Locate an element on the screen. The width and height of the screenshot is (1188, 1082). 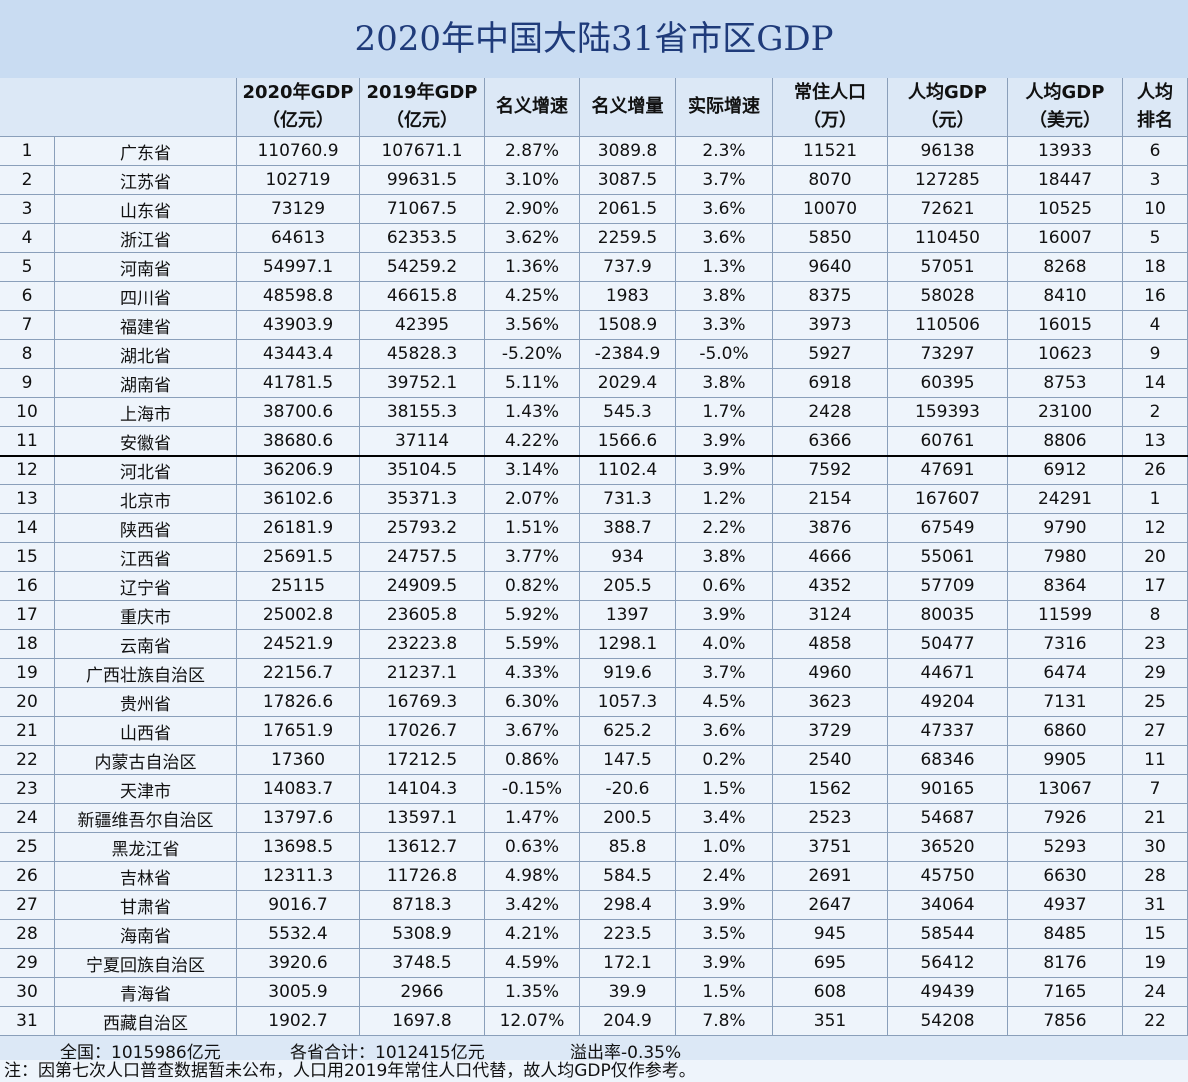
header-cell is located at coordinates (118, 107).